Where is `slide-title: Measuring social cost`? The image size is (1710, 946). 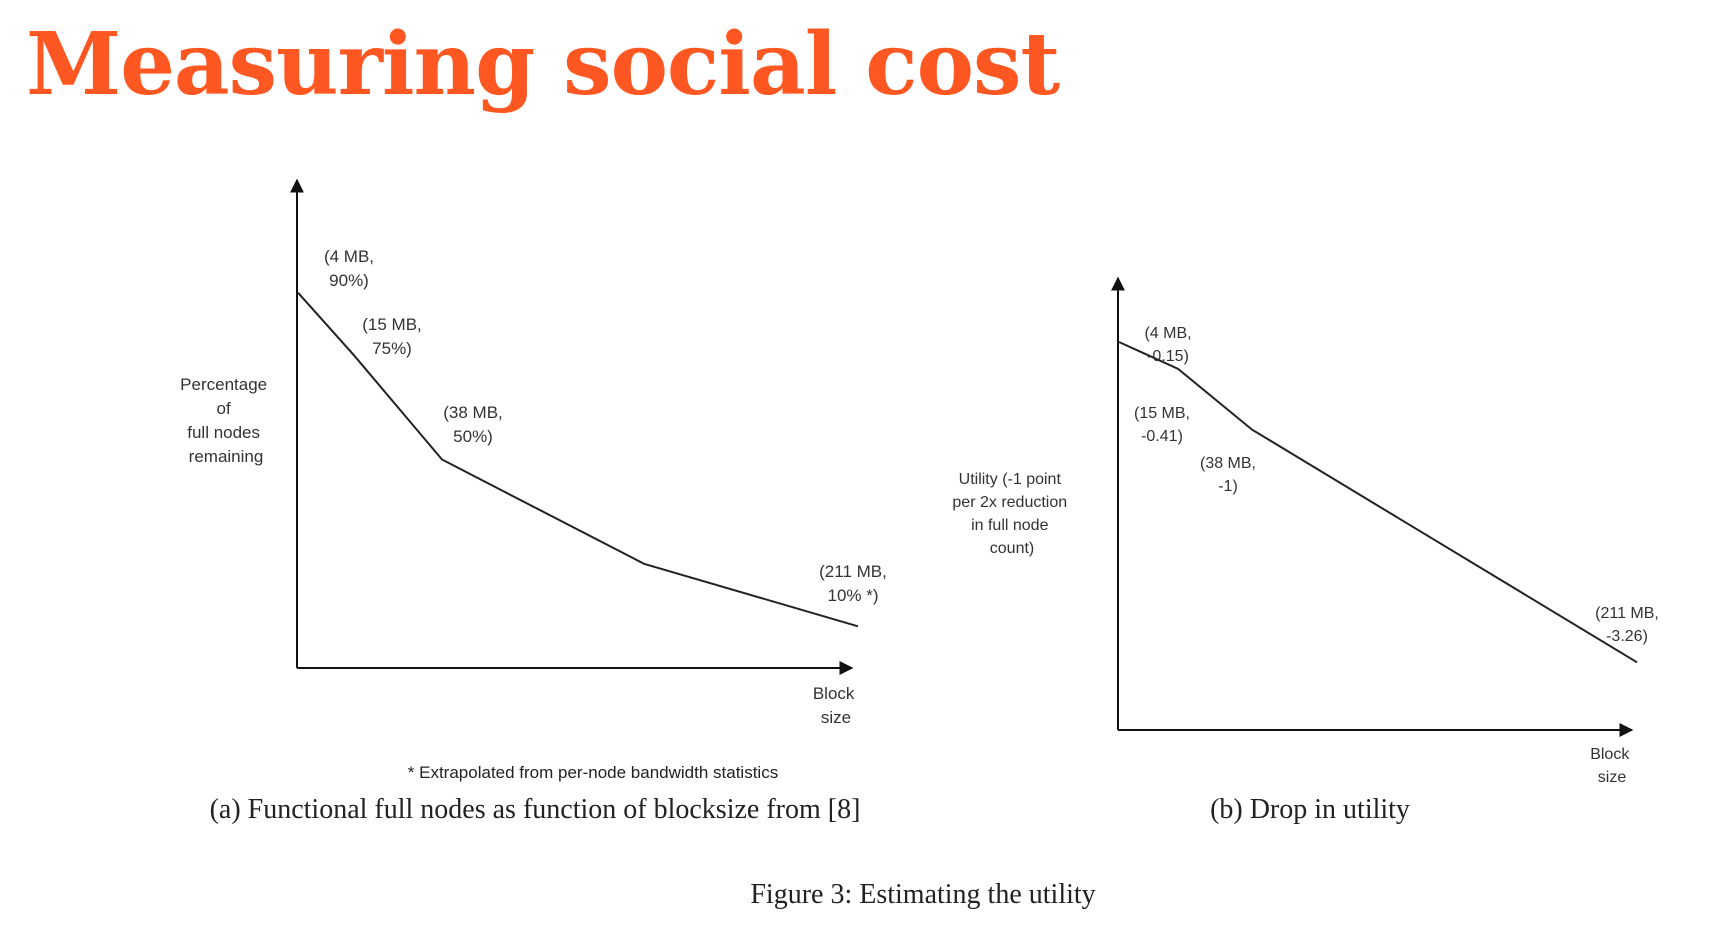 slide-title: Measuring social cost is located at coordinates (543, 64).